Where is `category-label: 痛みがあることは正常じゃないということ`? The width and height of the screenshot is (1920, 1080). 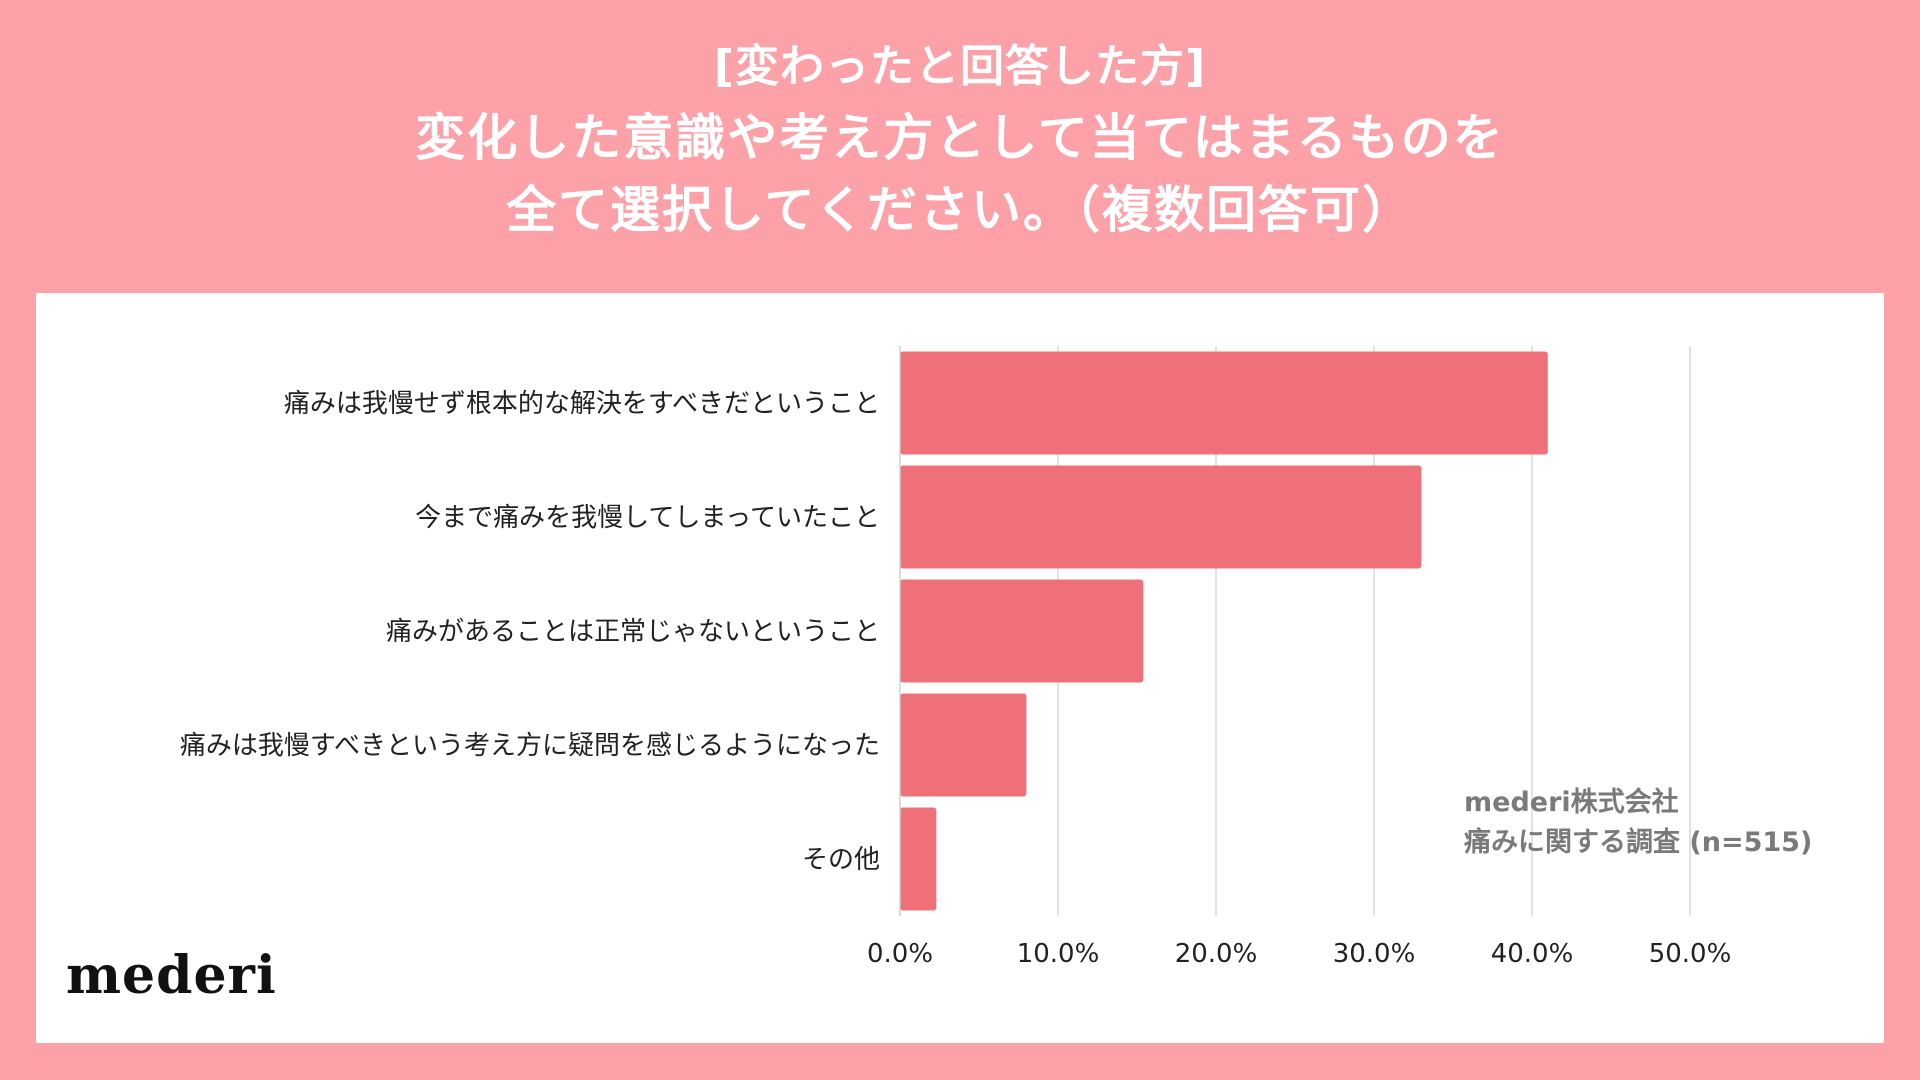 category-label: 痛みがあることは正常じゃないということ is located at coordinates (633, 632).